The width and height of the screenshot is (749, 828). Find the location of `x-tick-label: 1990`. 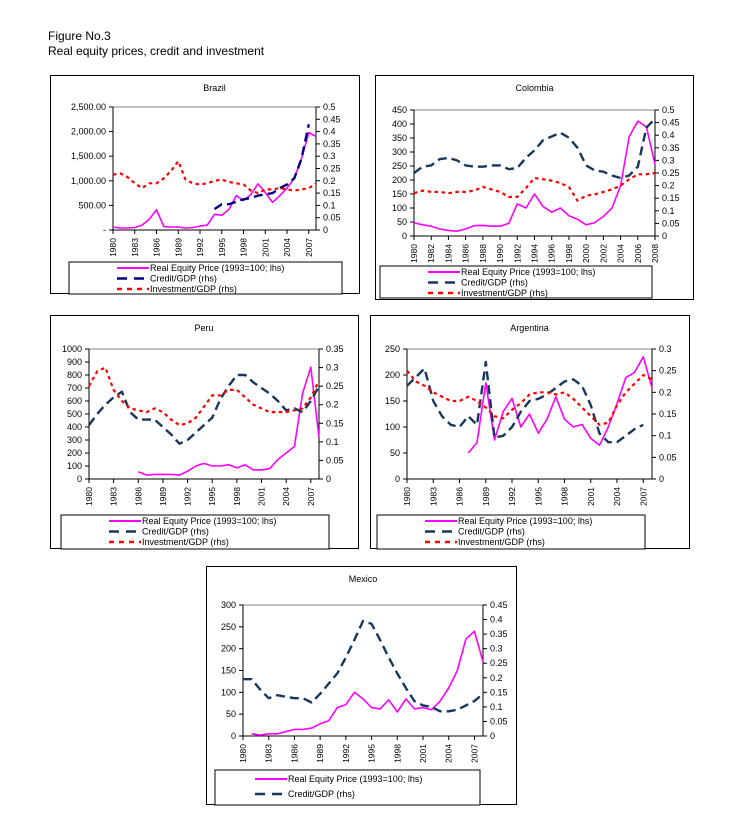

x-tick-label: 1990 is located at coordinates (500, 253).